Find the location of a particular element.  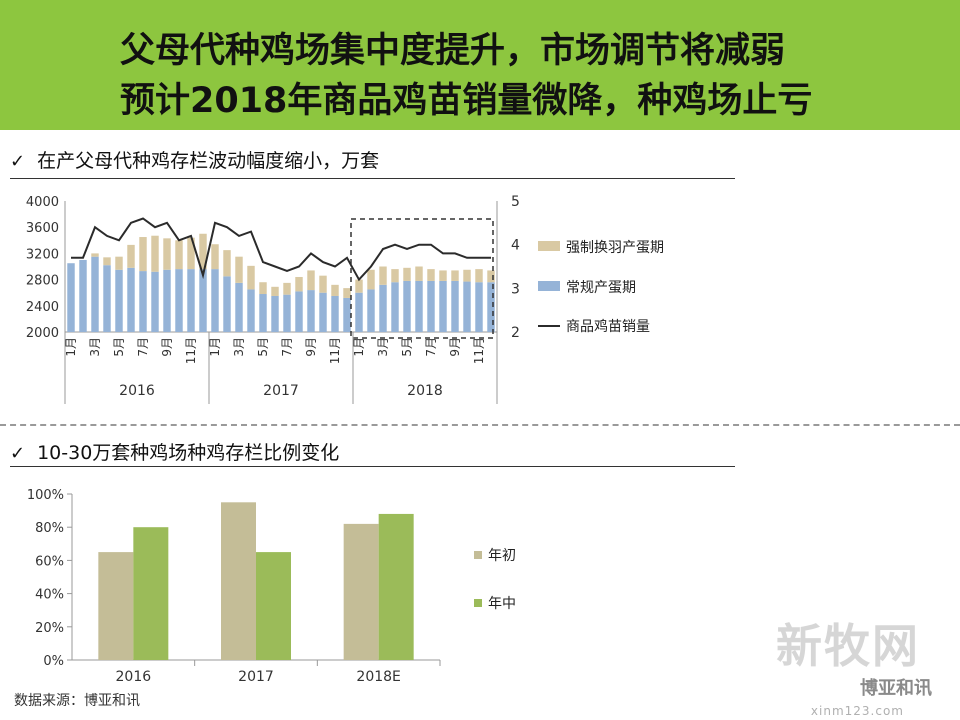

x-tick-label: 9月 is located at coordinates (311, 347).